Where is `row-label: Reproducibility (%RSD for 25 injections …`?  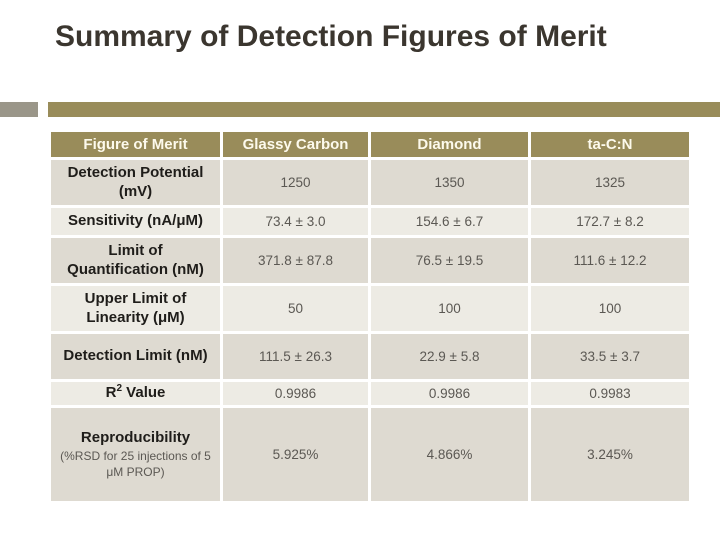 row-label: Reproducibility (%RSD for 25 injections … is located at coordinates (135, 454).